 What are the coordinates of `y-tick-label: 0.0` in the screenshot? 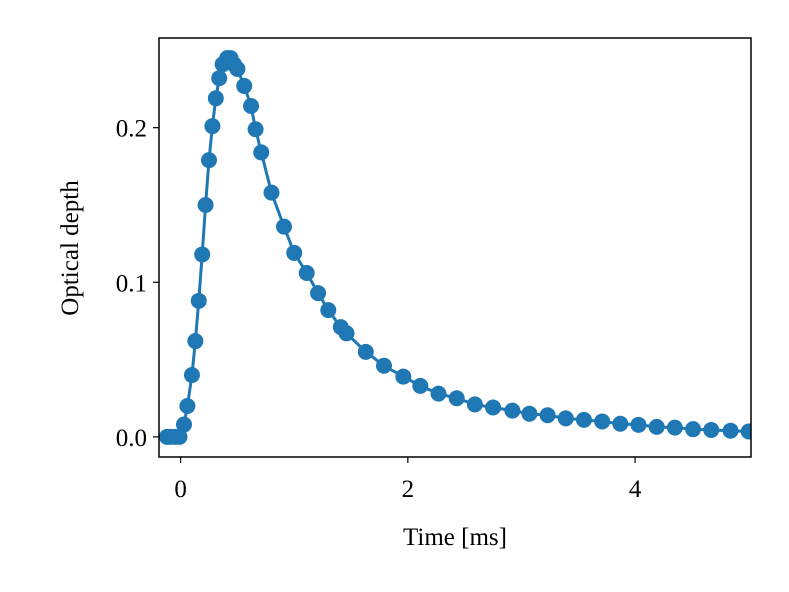 It's located at (131, 438).